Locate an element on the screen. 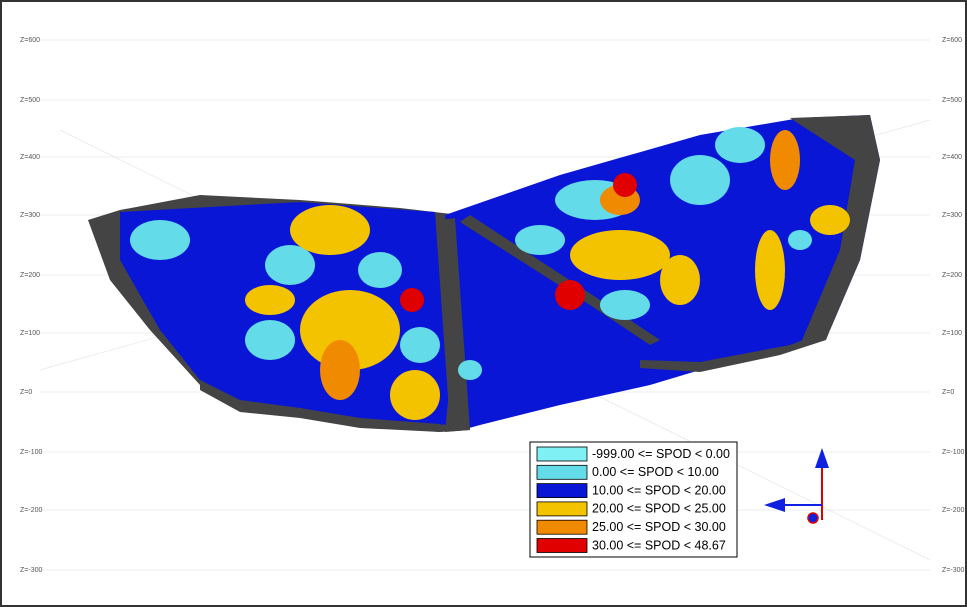  legend-label: -999.00 <= SPOD < 0.00 is located at coordinates (661, 454).